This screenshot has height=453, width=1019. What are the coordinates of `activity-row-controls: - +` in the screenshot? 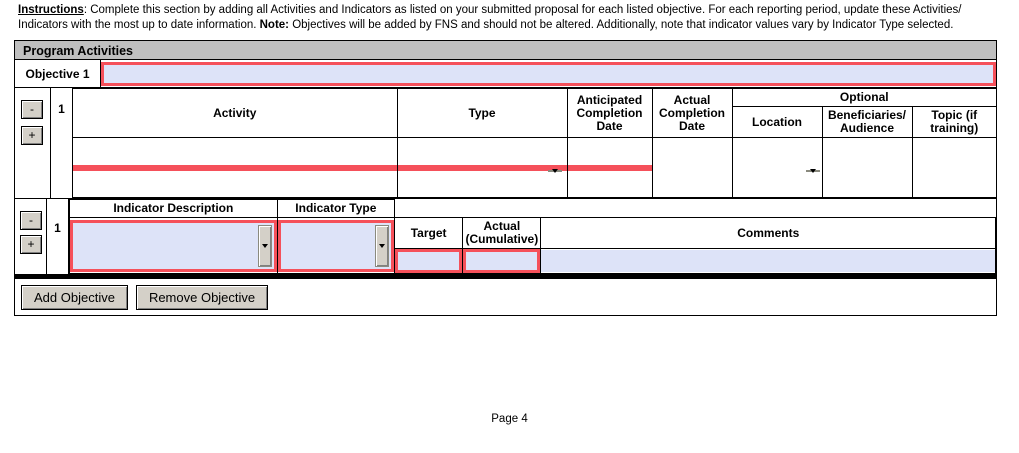 It's located at (33, 143).